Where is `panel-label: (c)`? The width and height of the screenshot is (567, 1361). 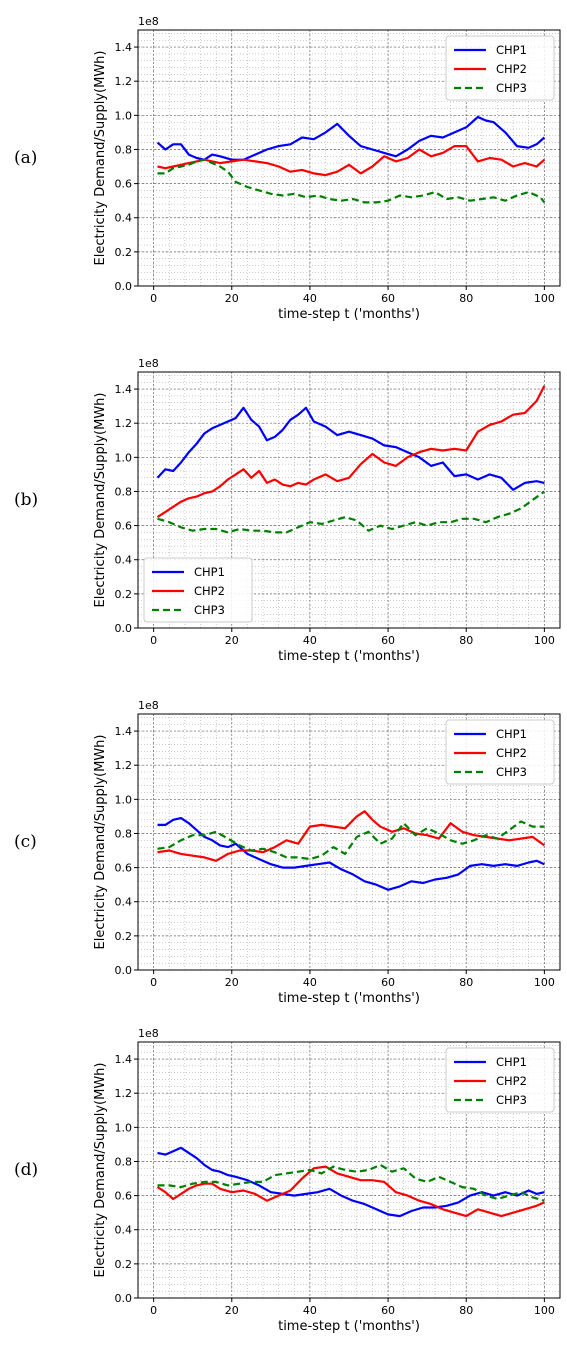 panel-label: (c) is located at coordinates (25, 842).